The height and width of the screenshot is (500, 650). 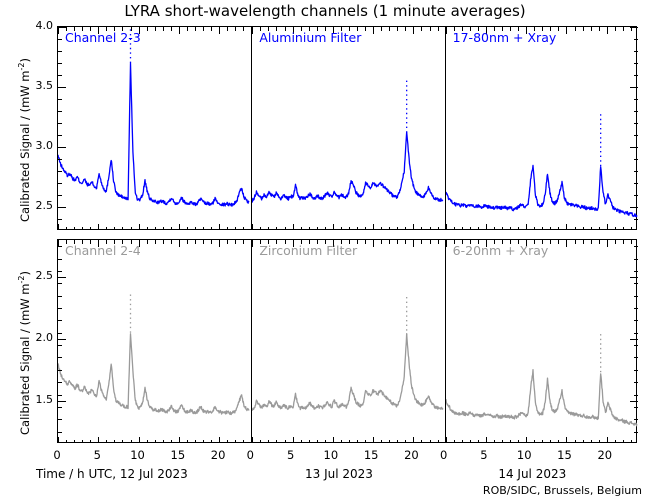 What do you see at coordinates (562, 490) in the screenshot?
I see `credit-line: ROB/SIDC, Brussels, Belgium` at bounding box center [562, 490].